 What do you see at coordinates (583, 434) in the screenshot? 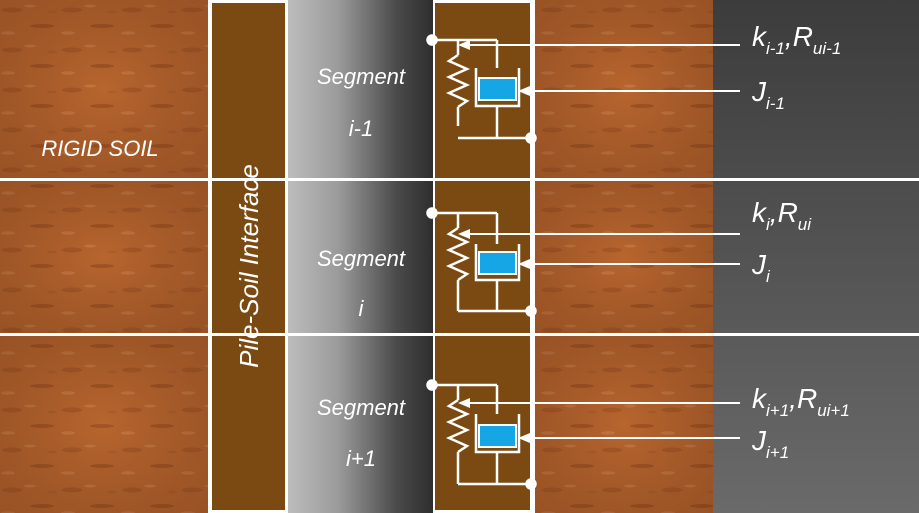
I see `segment-group-3: Segment i+1 ki+1,Rui+1 Ji+1` at bounding box center [583, 434].